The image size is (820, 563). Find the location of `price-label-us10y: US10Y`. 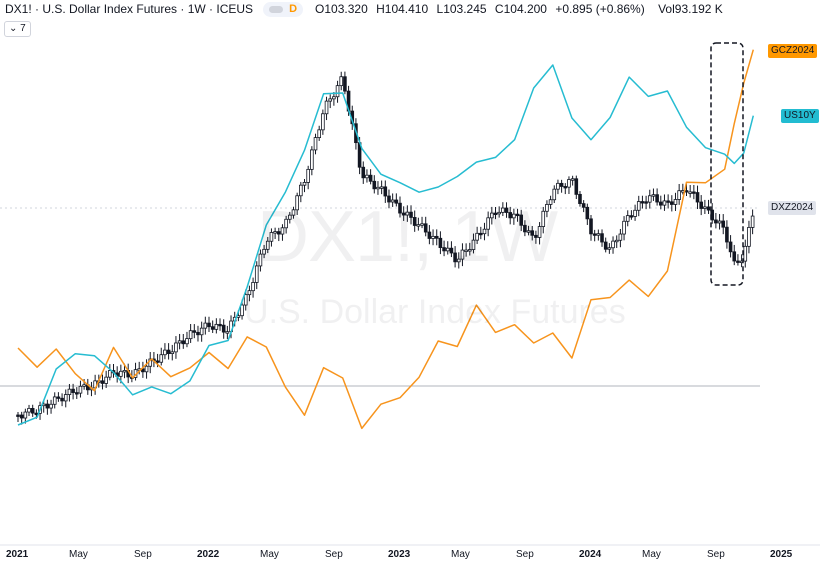

price-label-us10y: US10Y is located at coordinates (800, 116).